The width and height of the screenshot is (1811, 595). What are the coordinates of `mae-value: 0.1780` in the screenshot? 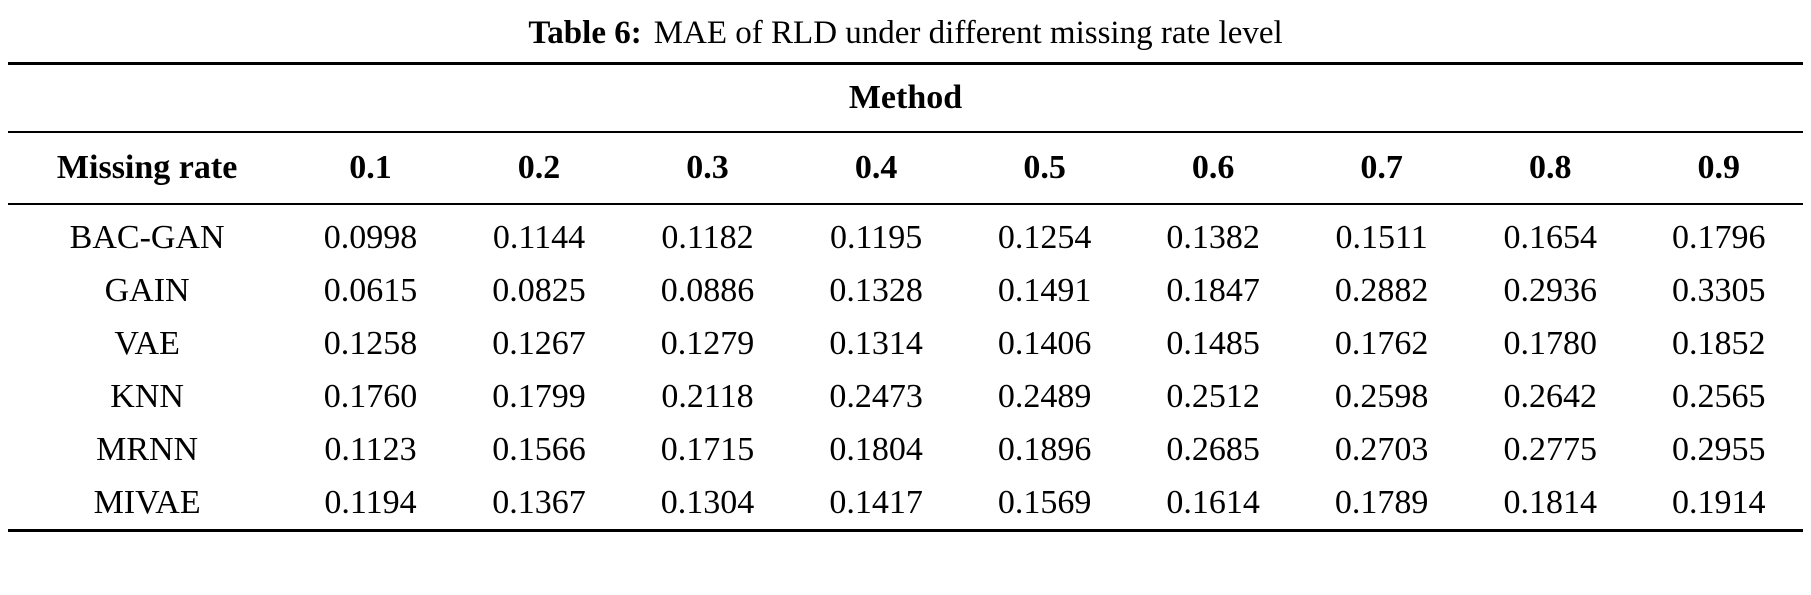 It's located at (1550, 343).